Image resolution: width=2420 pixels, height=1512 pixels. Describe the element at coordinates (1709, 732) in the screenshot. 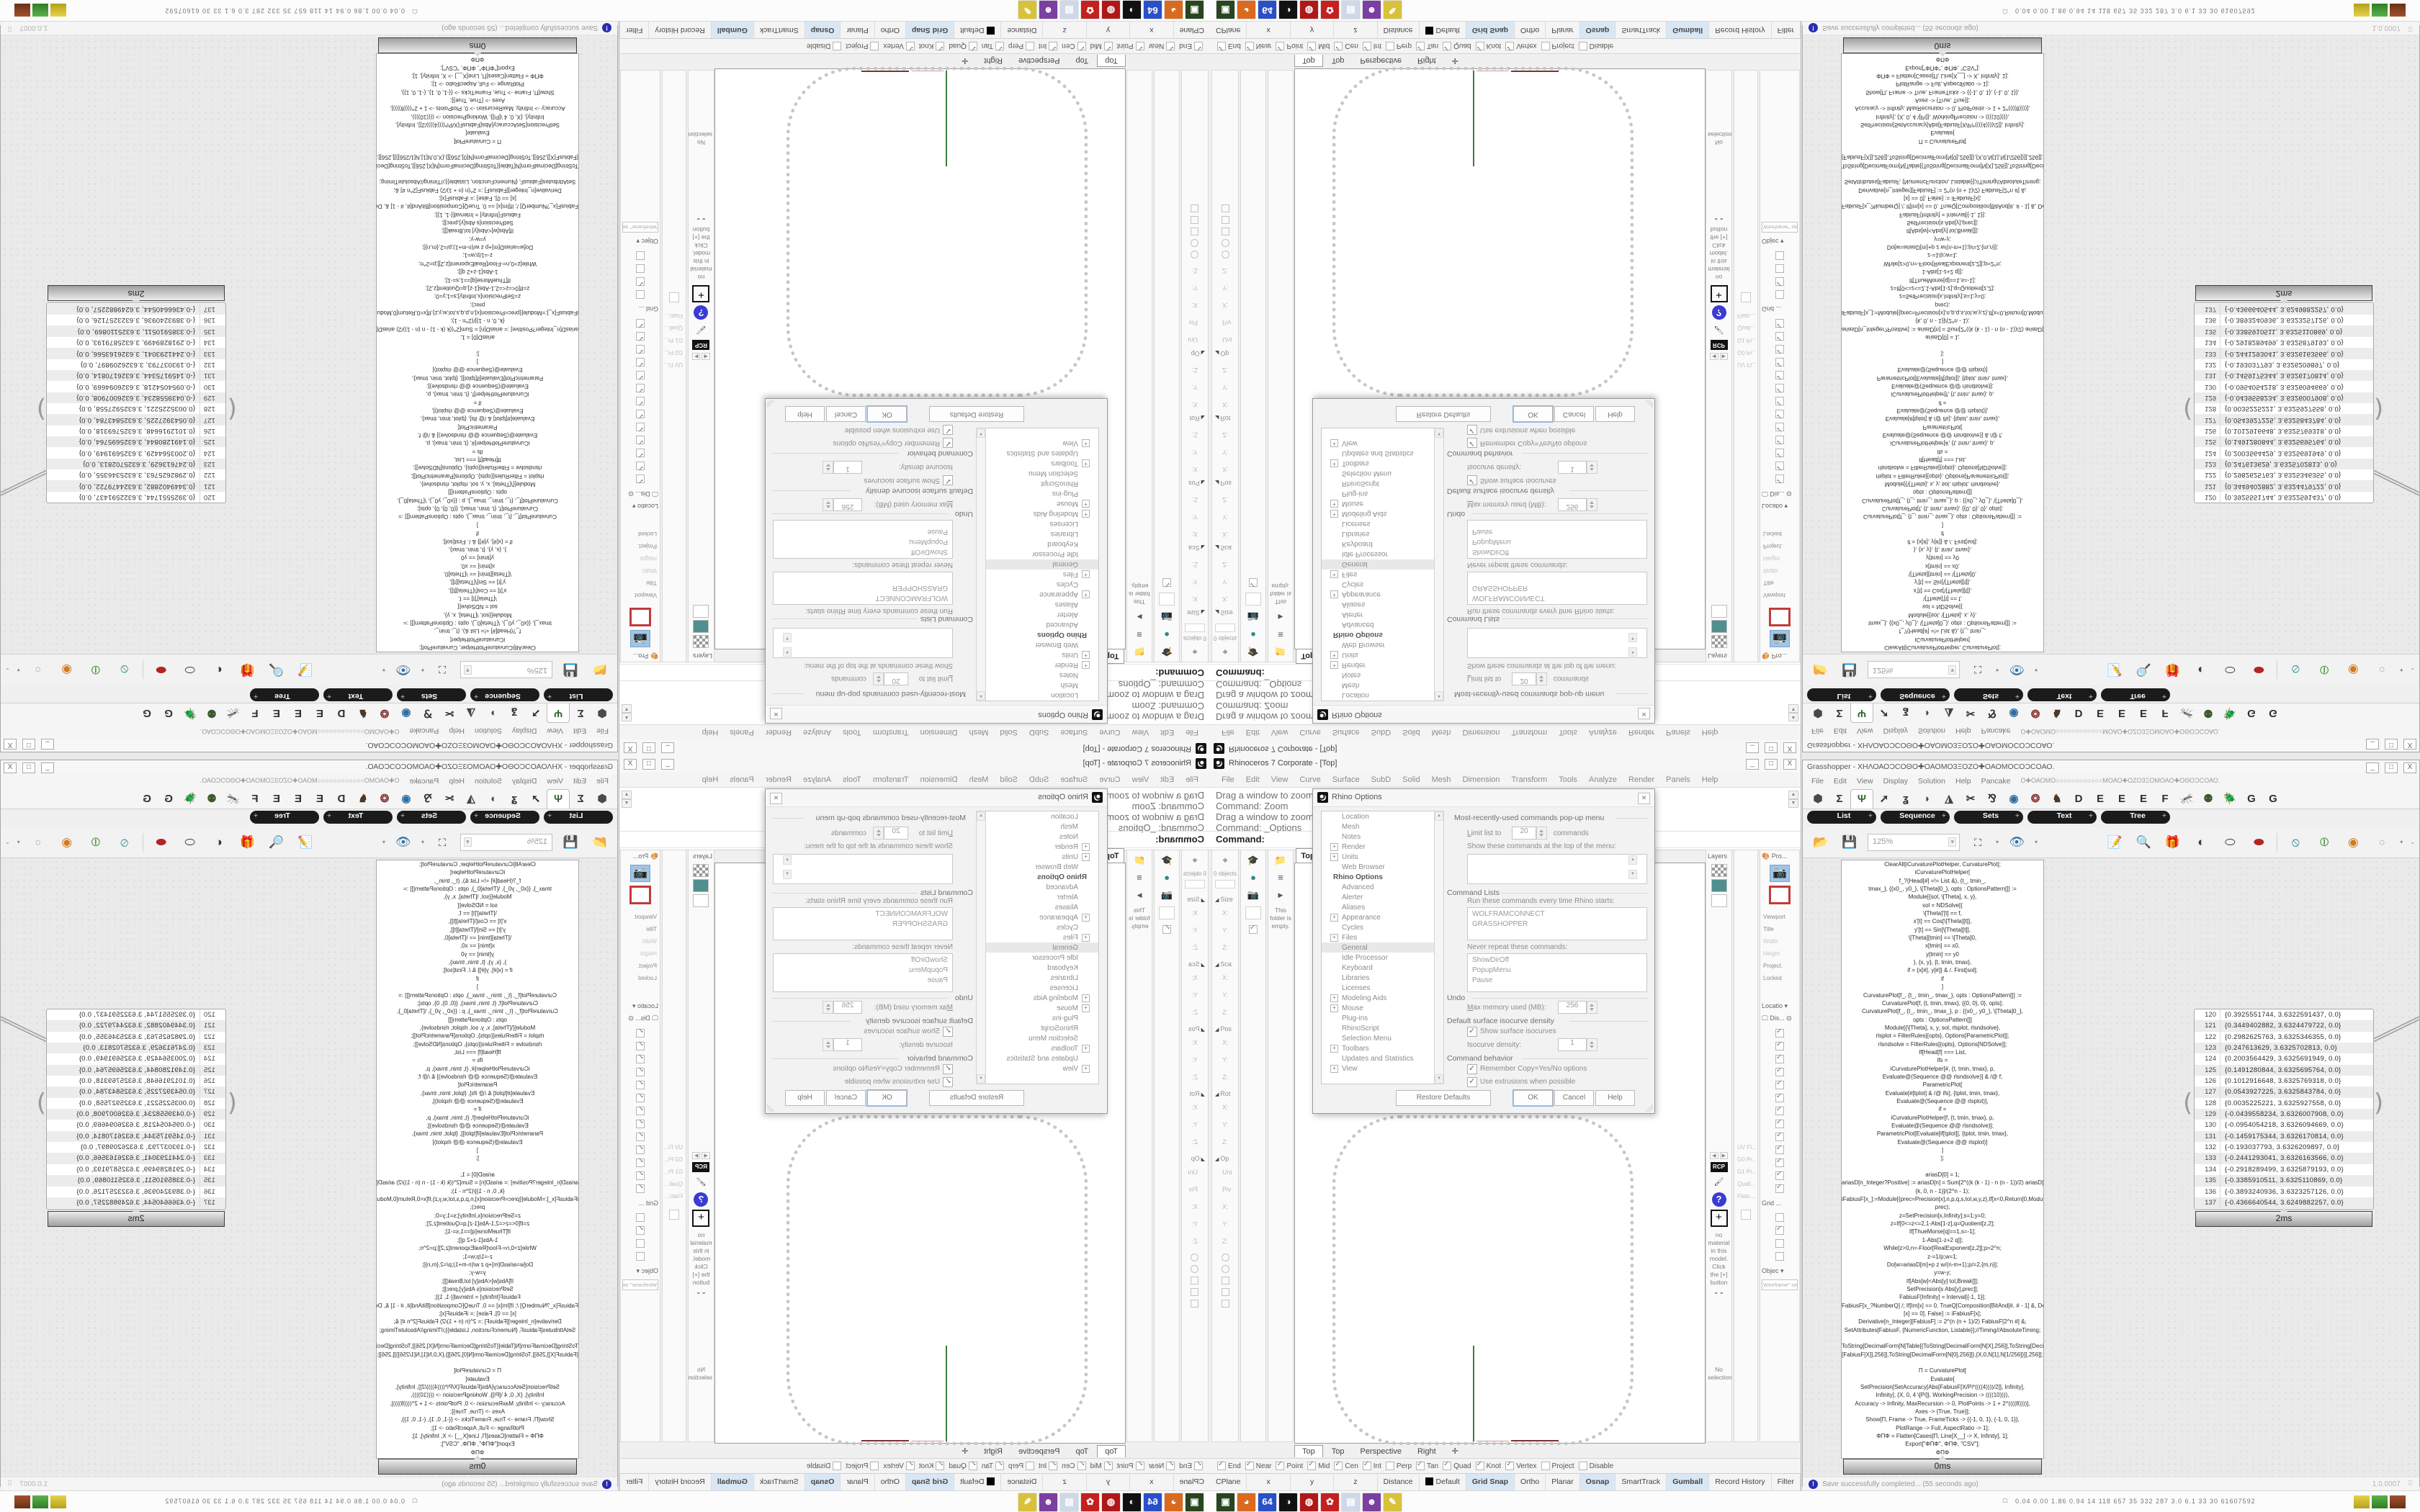

I see `rhino-menu-help: Help` at that location.